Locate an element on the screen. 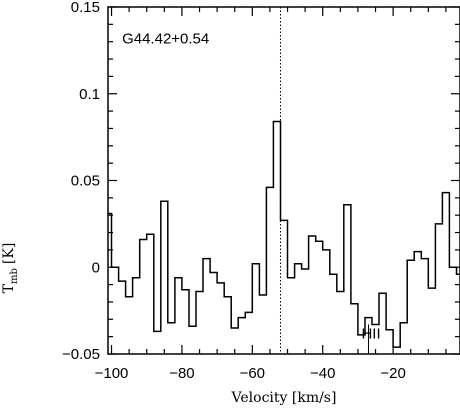 The image size is (460, 408). y-tick-label: 0.1 is located at coordinates (89, 94).